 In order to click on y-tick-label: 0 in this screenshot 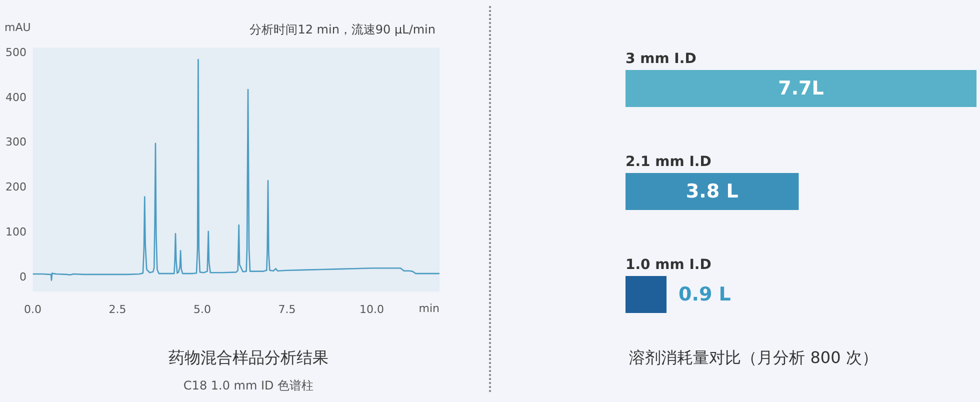, I will do `click(23, 277)`.